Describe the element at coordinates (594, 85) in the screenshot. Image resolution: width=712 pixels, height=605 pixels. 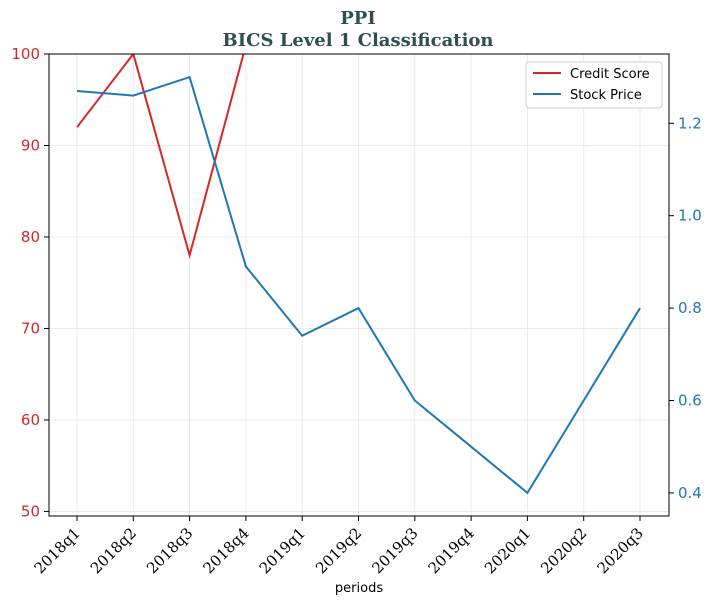
I see `legend: Credit Score Stock Price` at that location.